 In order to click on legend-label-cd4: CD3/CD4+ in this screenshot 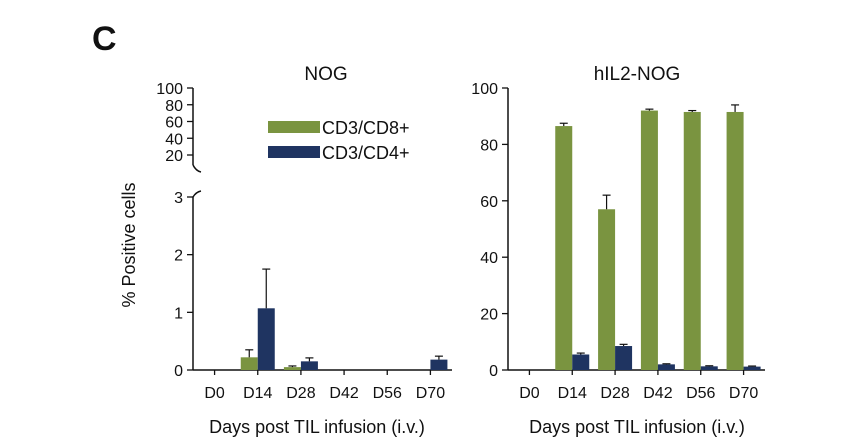, I will do `click(366, 153)`.